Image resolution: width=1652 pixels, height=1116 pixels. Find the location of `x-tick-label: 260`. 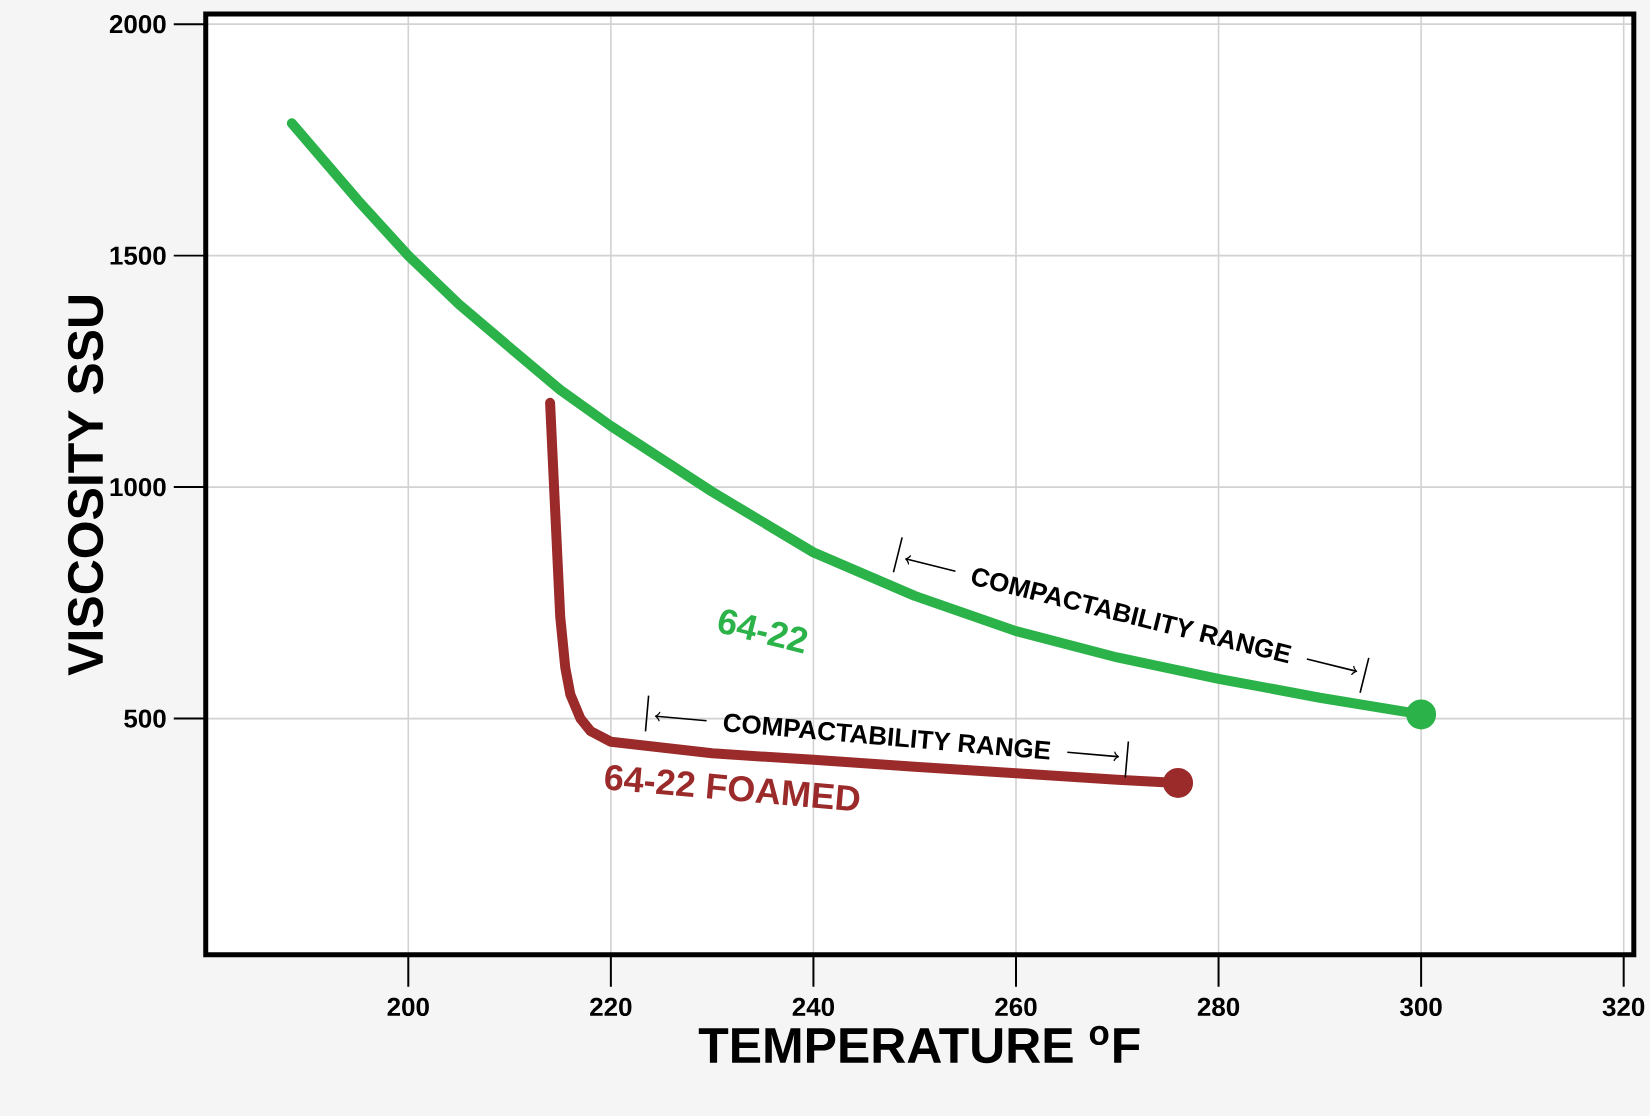

x-tick-label: 260 is located at coordinates (1016, 1006).